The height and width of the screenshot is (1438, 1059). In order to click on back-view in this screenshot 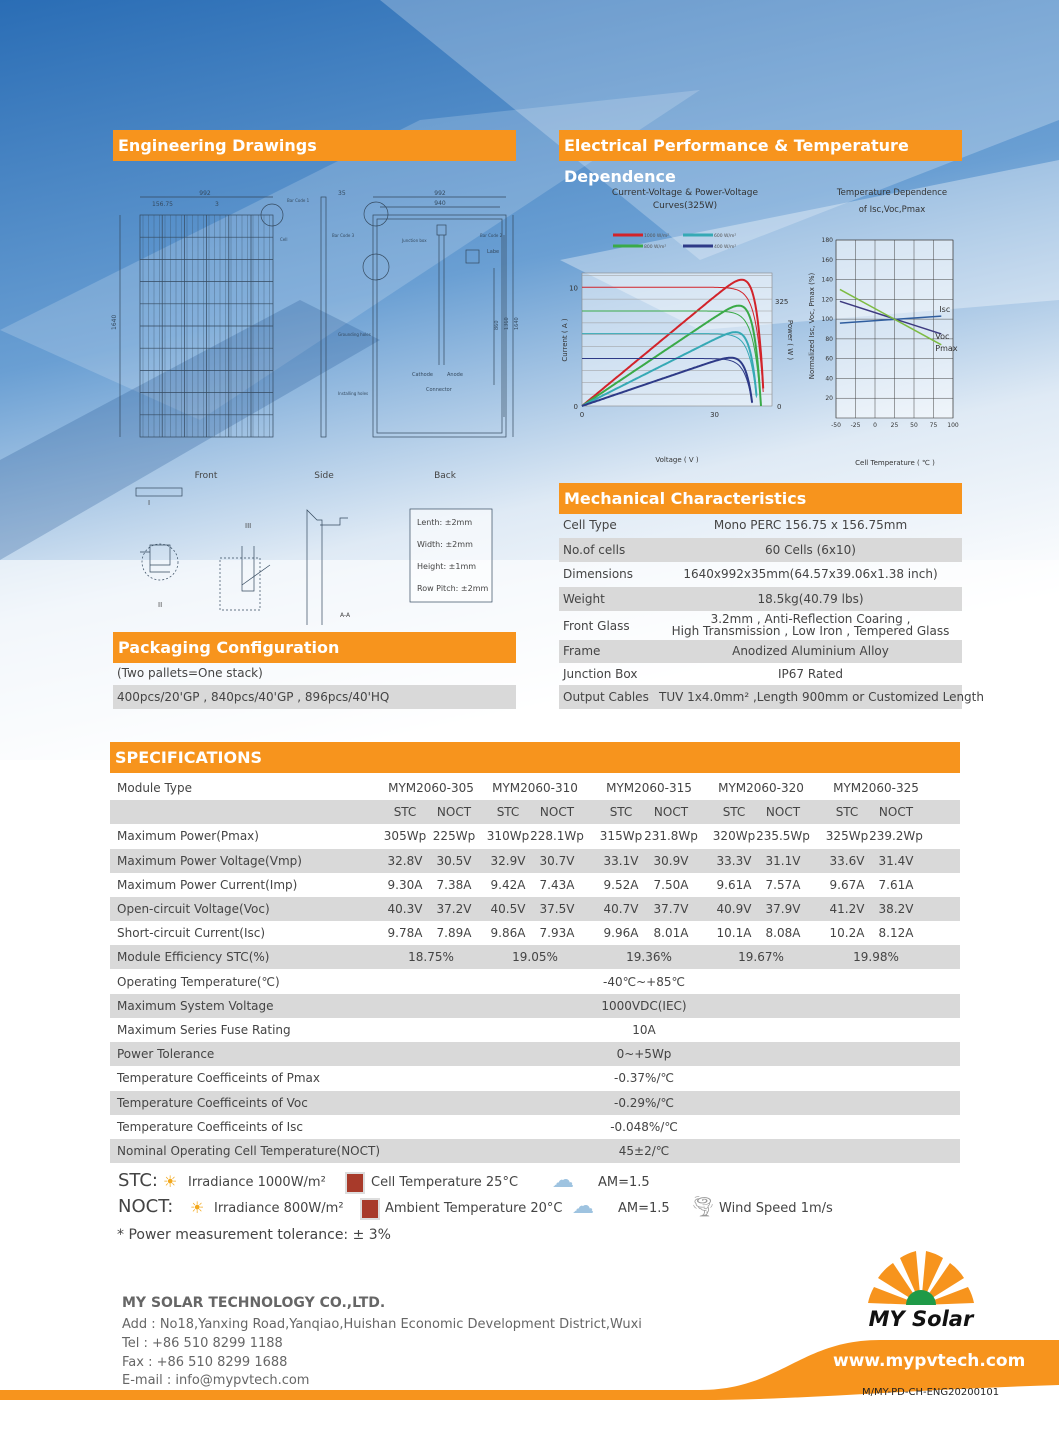, I will do `click(438, 317)`.